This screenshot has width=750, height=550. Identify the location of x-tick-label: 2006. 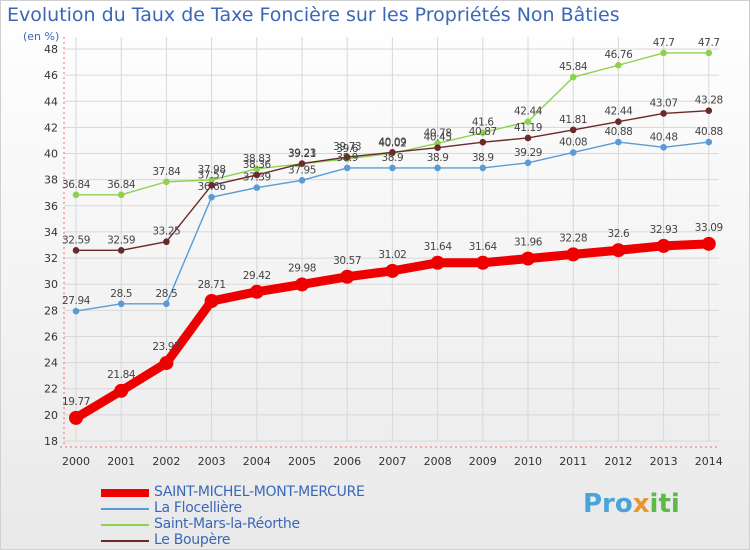
(347, 461).